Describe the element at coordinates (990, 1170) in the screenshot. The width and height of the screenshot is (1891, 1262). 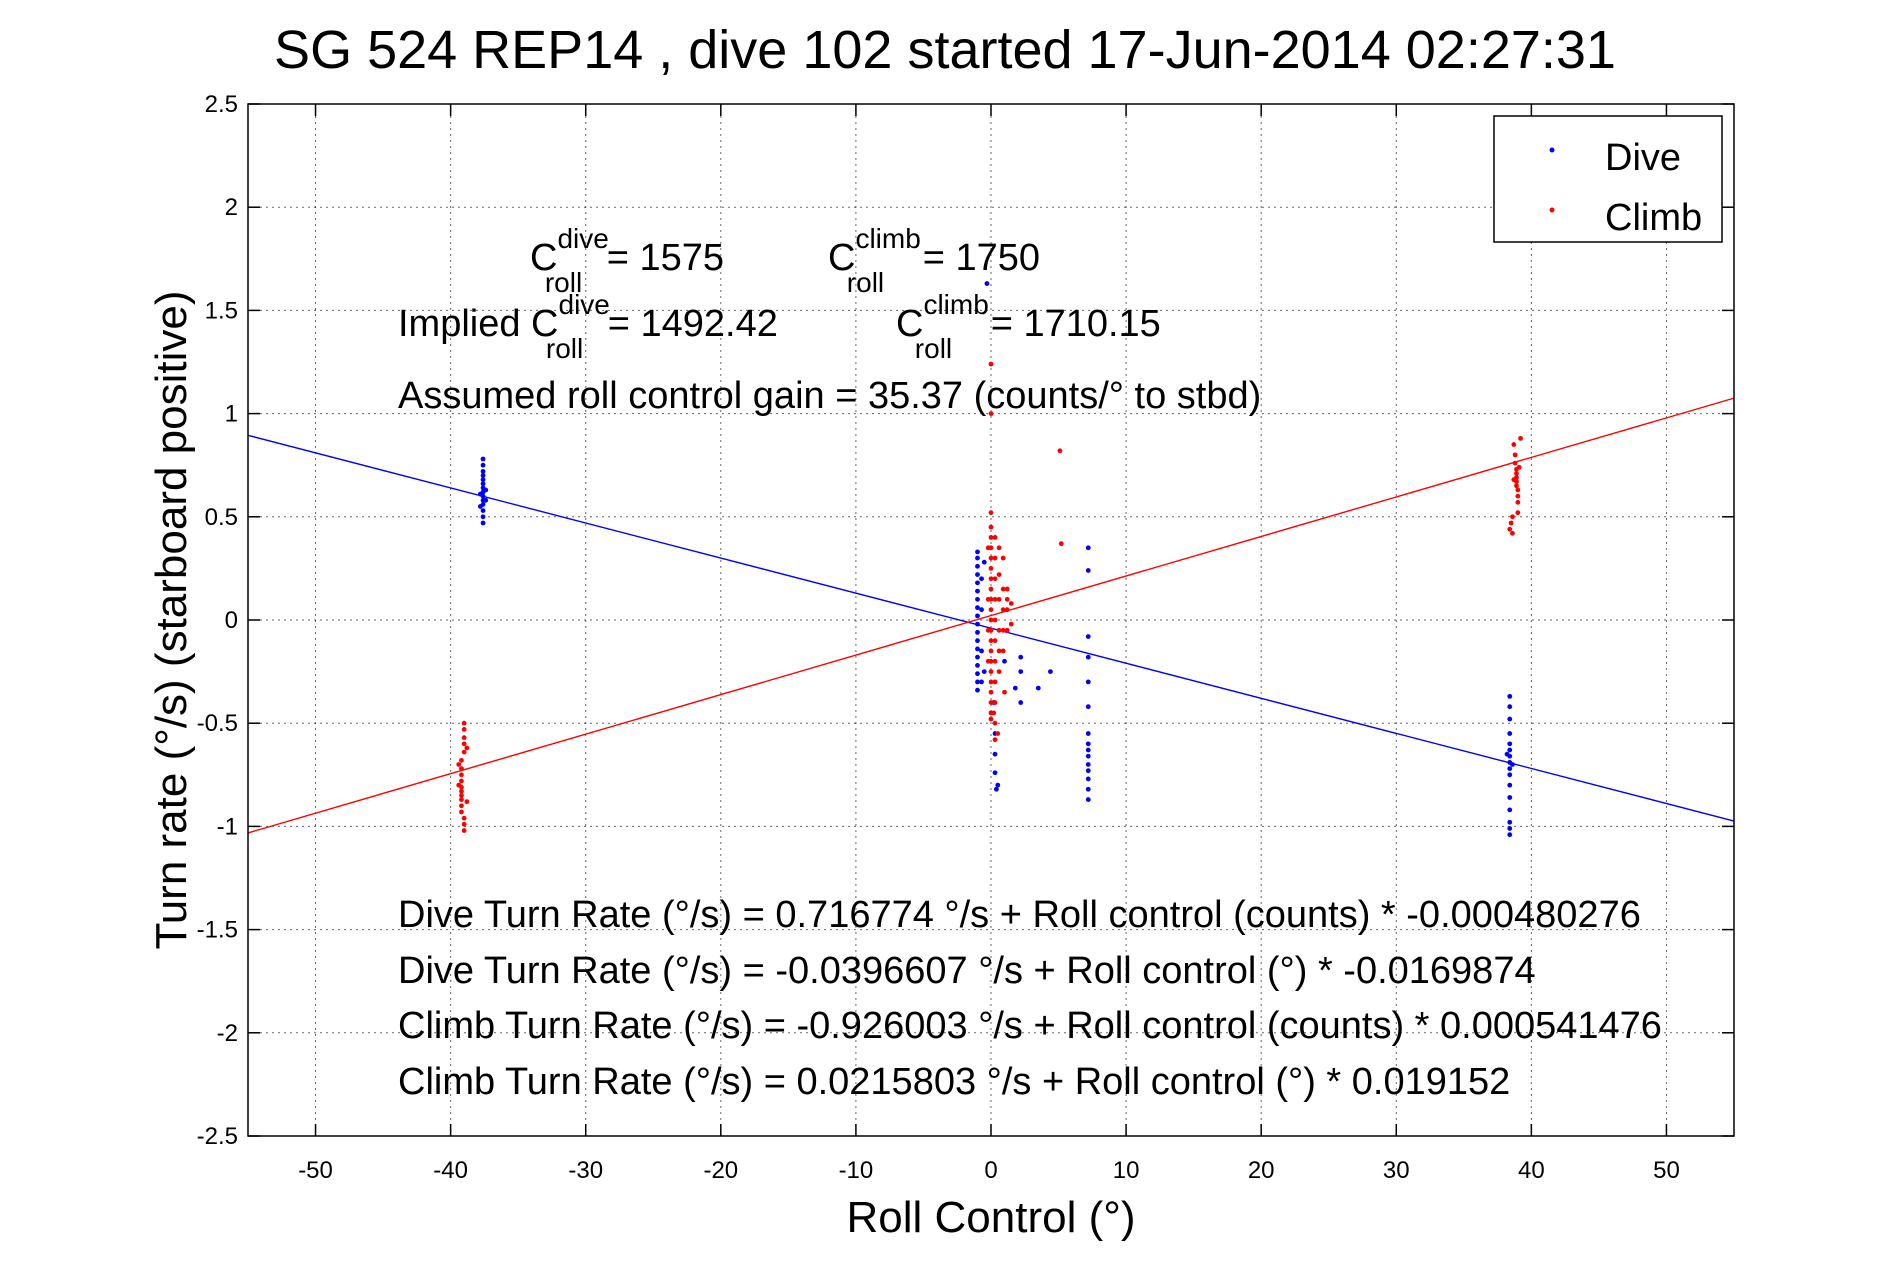
I see `x-tick-label: 0` at that location.